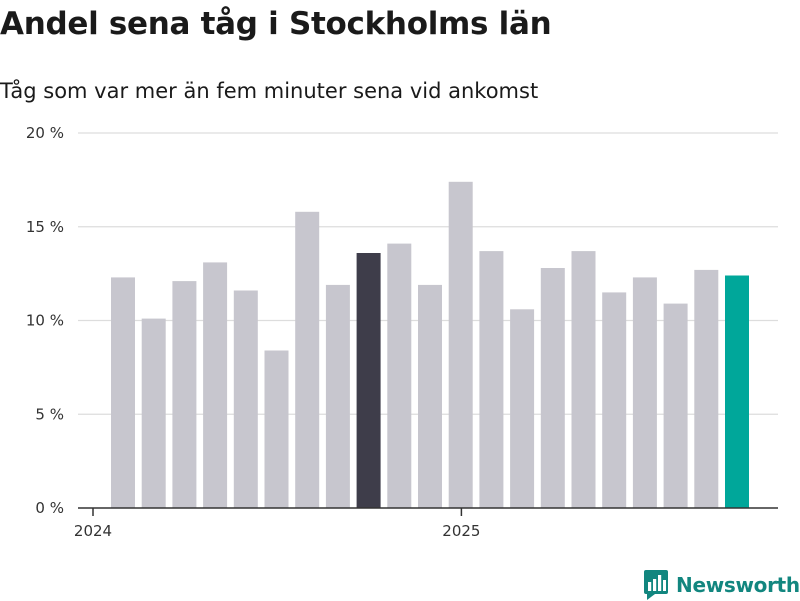 The width and height of the screenshot is (800, 601). I want to click on y-tick-label: 15 %, so click(45, 227).